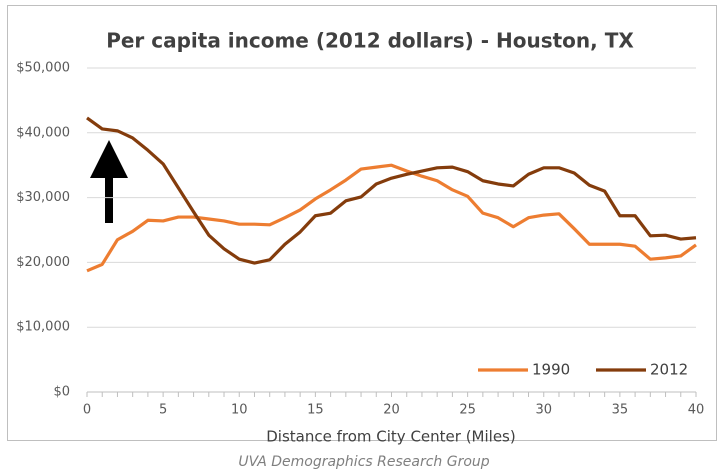 The height and width of the screenshot is (473, 721). Describe the element at coordinates (43, 68) in the screenshot. I see `y-tick-label: $50,000` at that location.